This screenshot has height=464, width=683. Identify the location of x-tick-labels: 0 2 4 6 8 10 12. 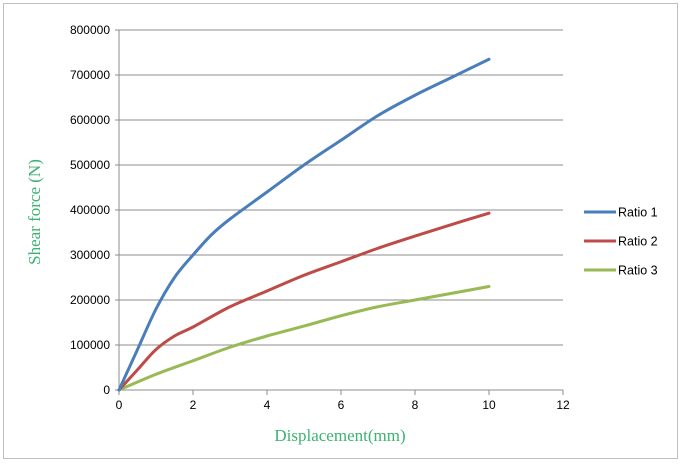
(343, 405).